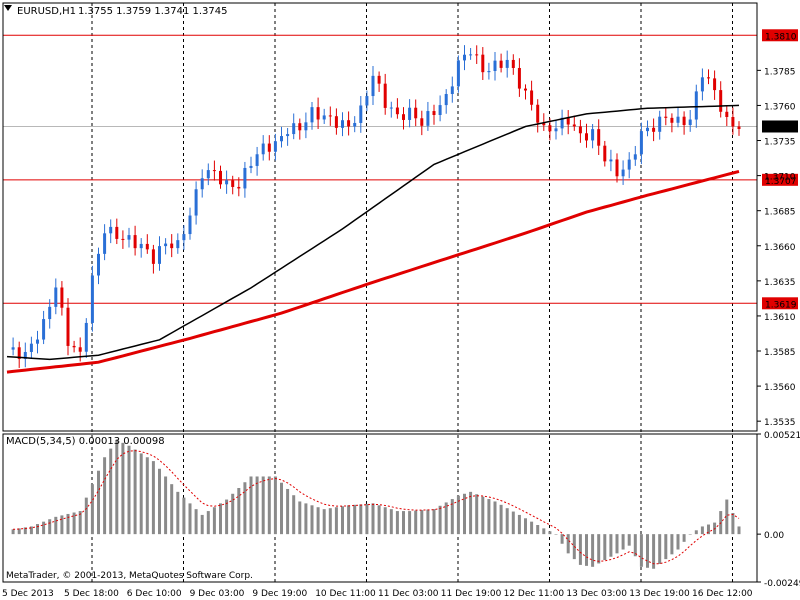  What do you see at coordinates (780, 72) in the screenshot?
I see `y-tick-label: 1.3785` at bounding box center [780, 72].